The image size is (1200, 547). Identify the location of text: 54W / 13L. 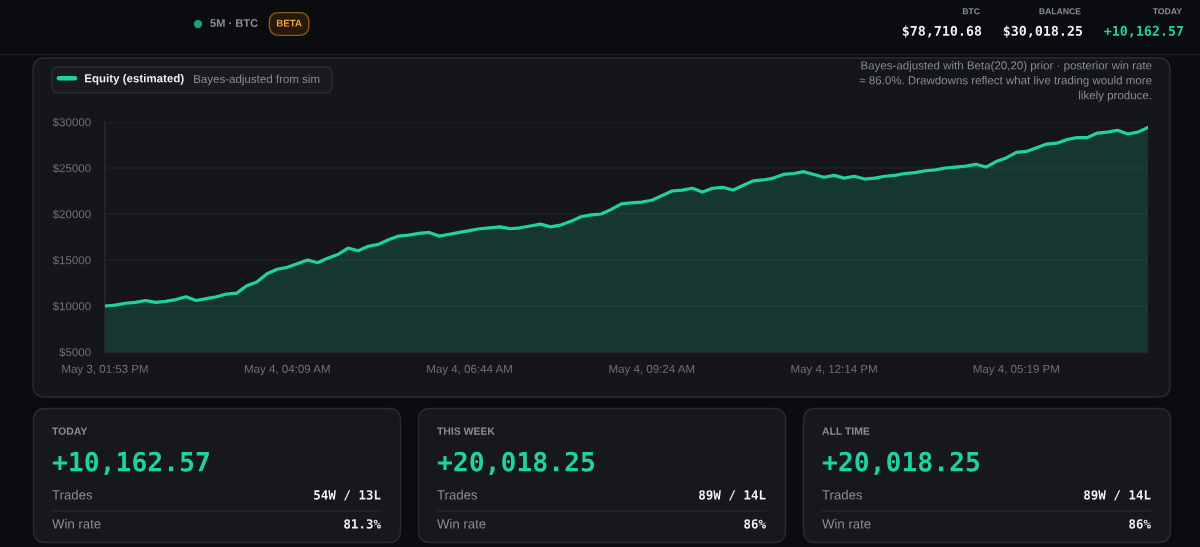
(347, 495).